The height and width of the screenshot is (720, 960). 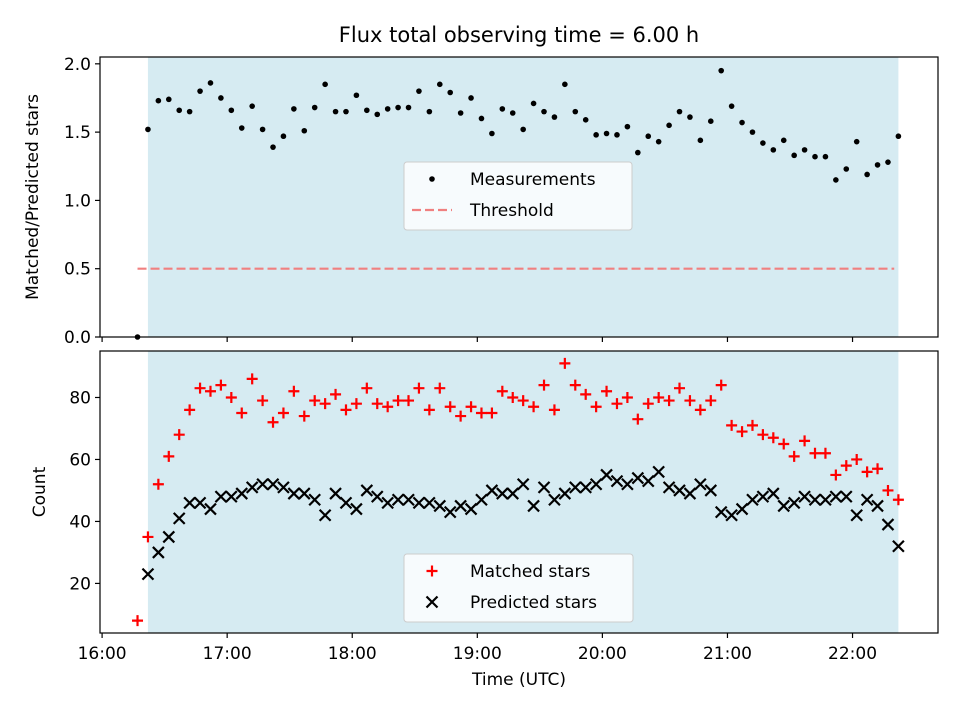 I want to click on x-axis-label: Time (UTC), so click(x=518, y=680).